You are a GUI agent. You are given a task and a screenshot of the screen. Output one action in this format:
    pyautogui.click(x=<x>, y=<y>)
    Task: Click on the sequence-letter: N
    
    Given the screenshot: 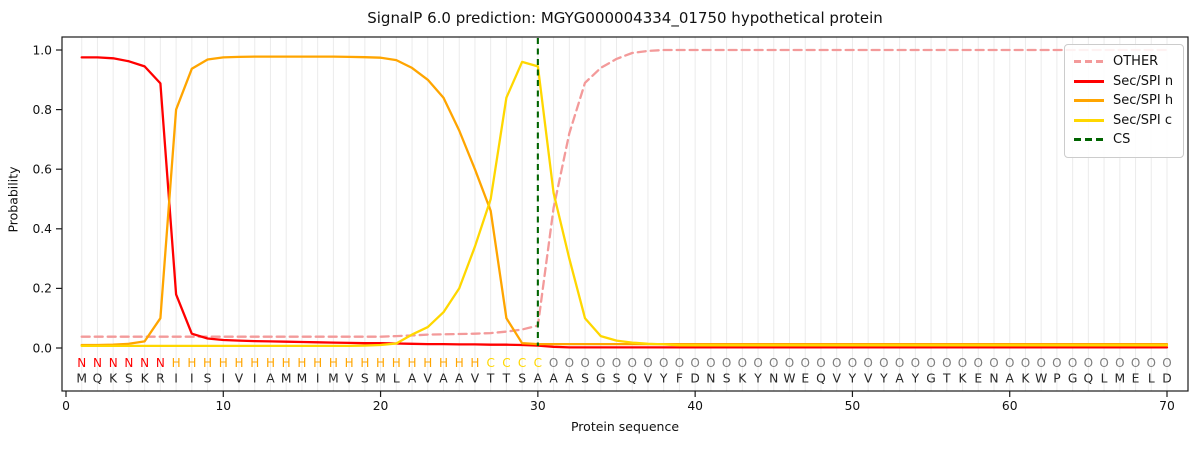 What is the action you would take?
    pyautogui.click(x=773, y=379)
    